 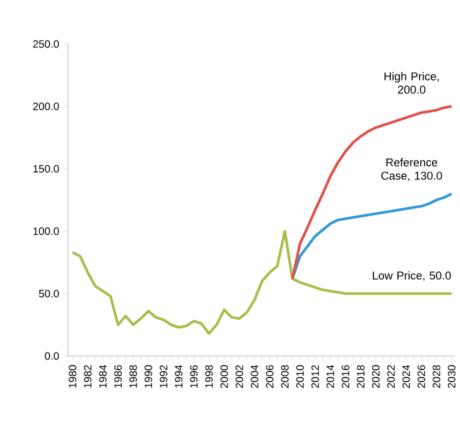 What do you see at coordinates (254, 376) in the screenshot?
I see `x-tick-label: 2004` at bounding box center [254, 376].